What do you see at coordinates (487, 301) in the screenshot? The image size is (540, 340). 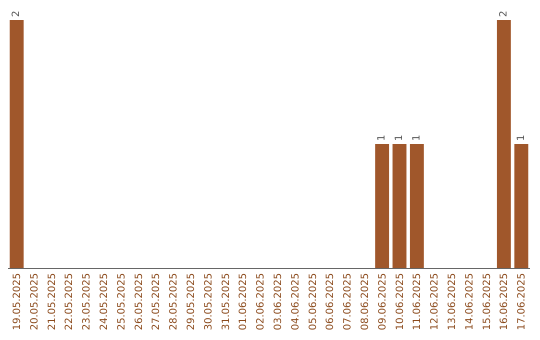 I see `x-tick-label: 15.06.2025` at bounding box center [487, 301].